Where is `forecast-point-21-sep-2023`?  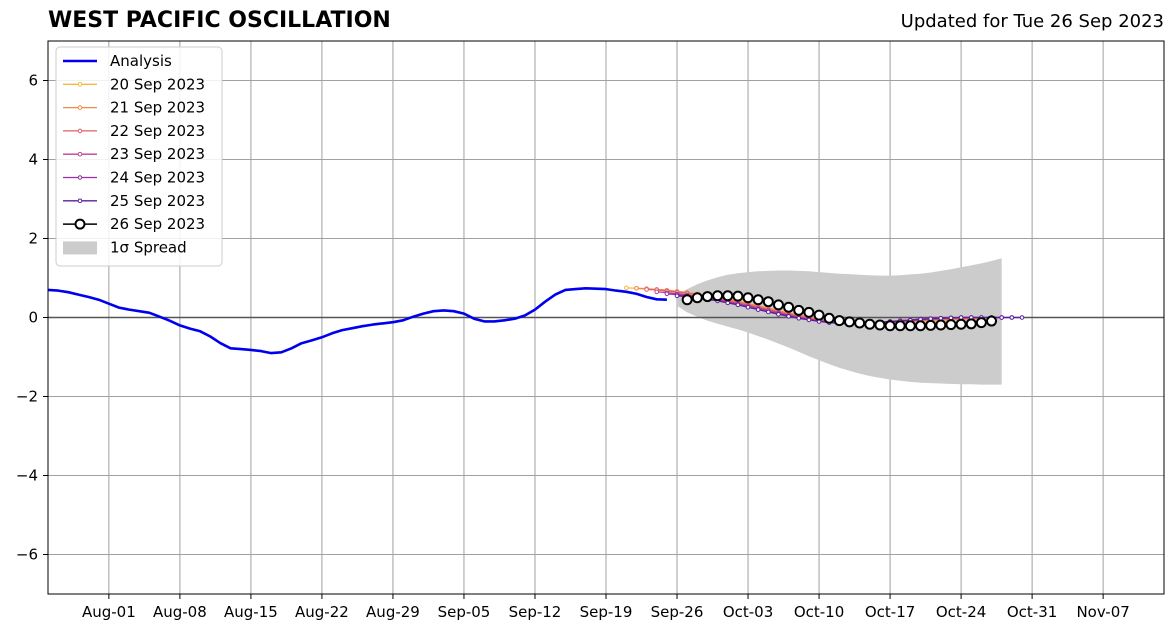
forecast-point-21-sep-2023 is located at coordinates (636, 288).